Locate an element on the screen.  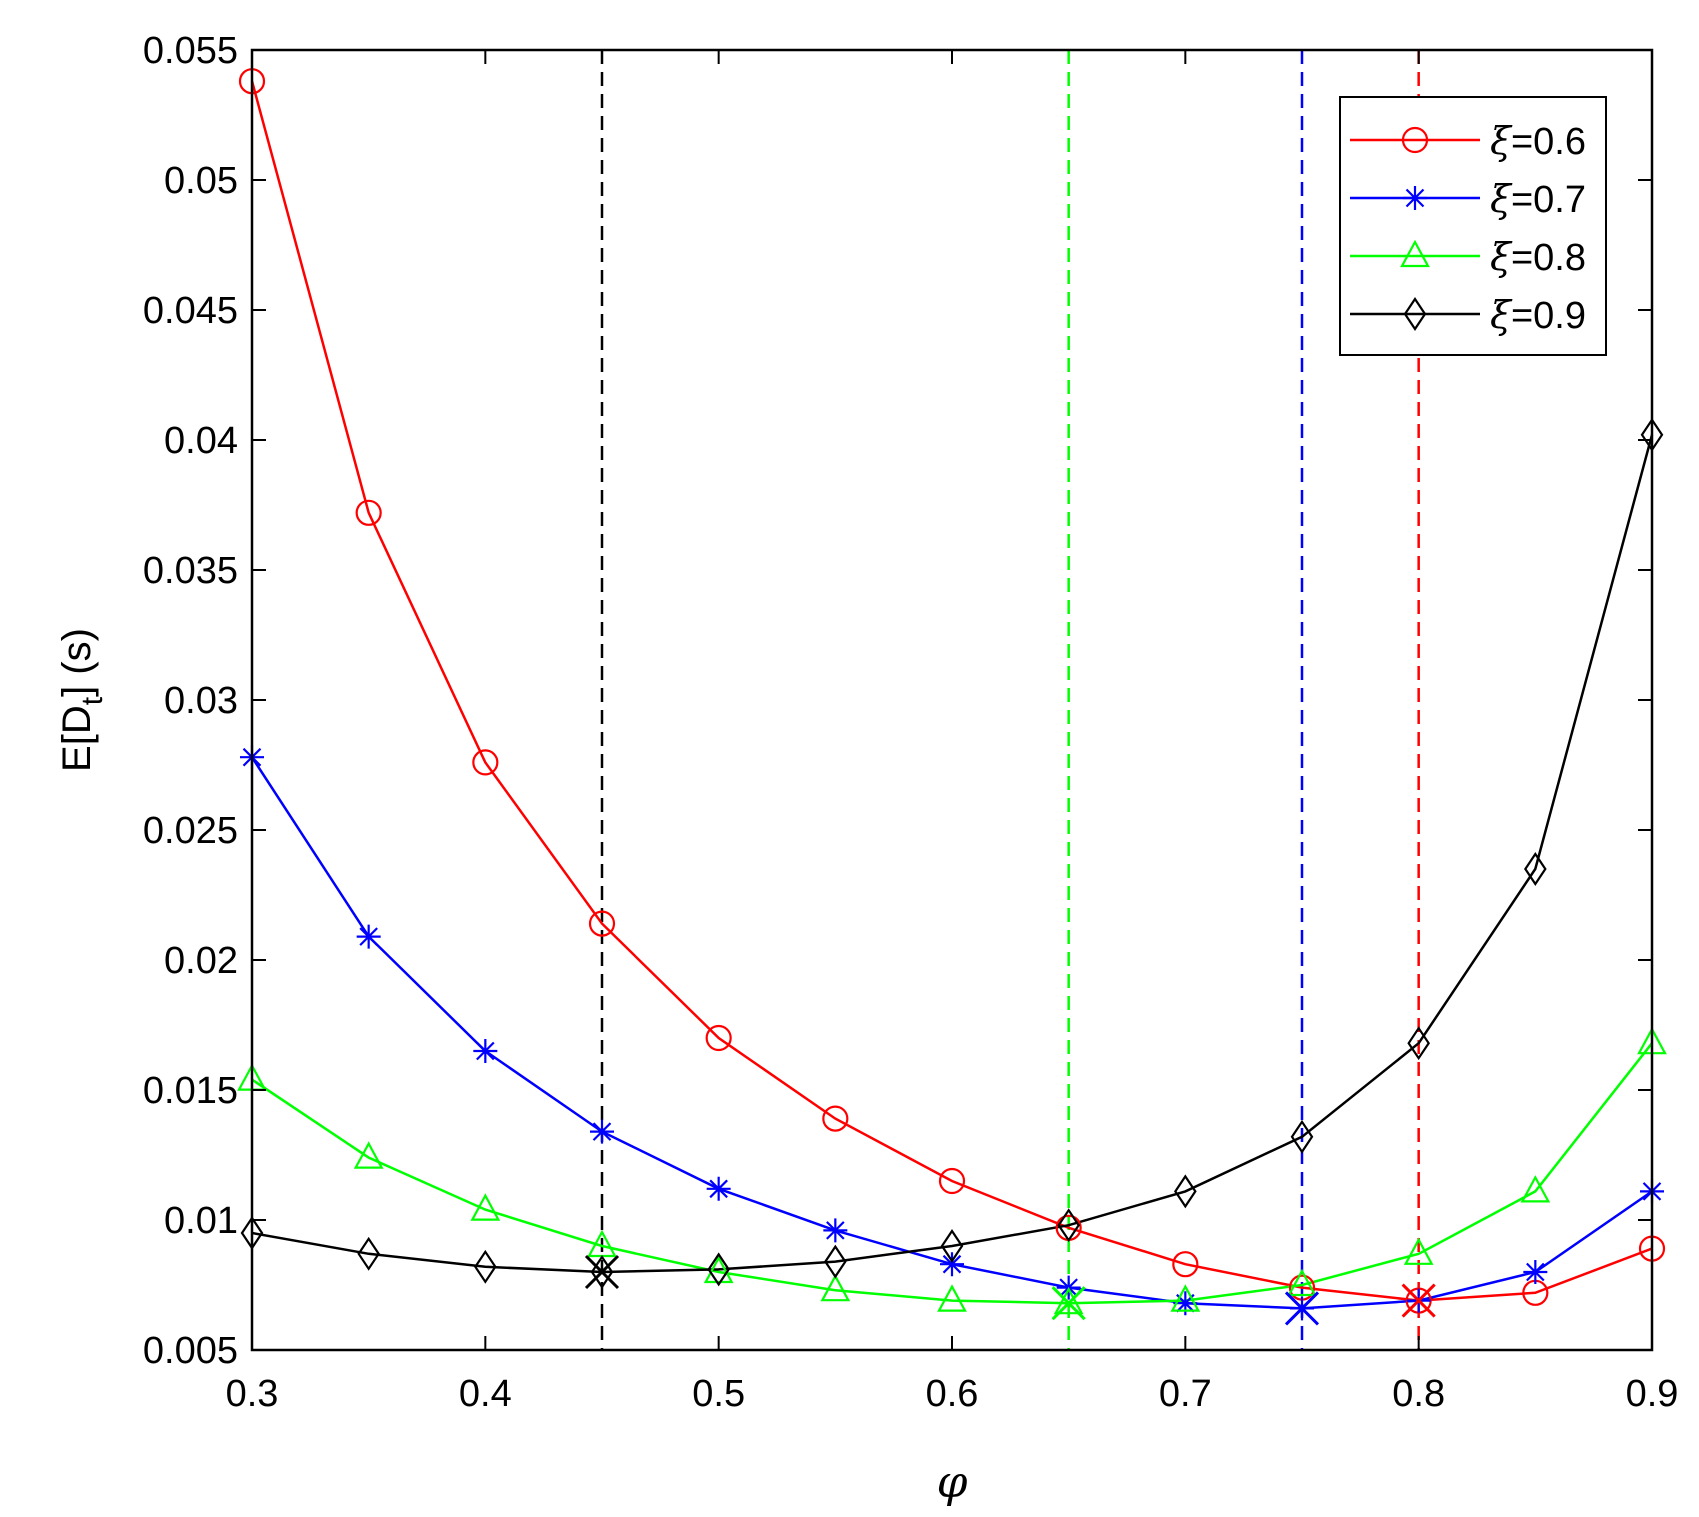
x-tick-label: 0.9 is located at coordinates (1652, 1394).